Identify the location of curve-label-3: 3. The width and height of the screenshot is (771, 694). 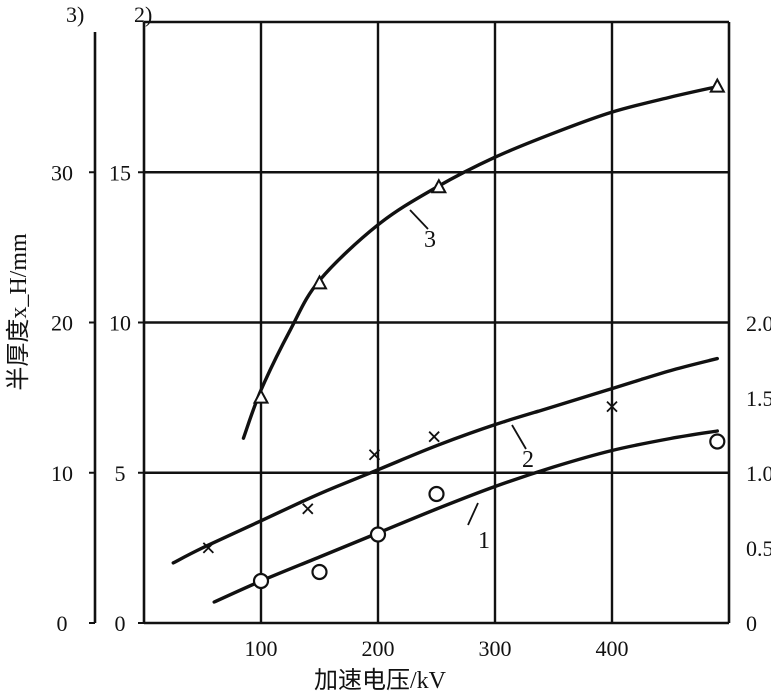
(430, 240).